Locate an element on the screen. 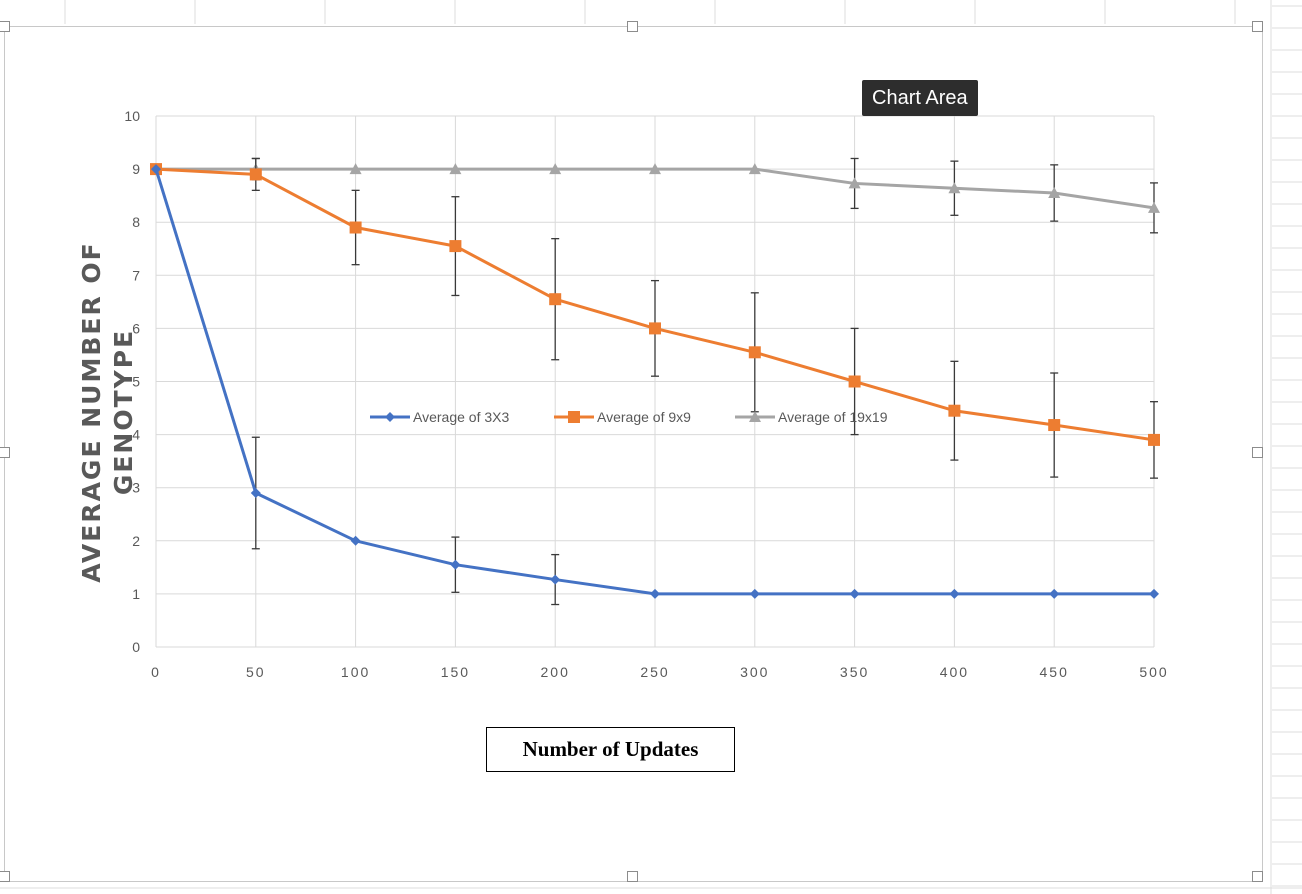 The width and height of the screenshot is (1302, 894). y-tick-label: 10 is located at coordinates (132, 116).